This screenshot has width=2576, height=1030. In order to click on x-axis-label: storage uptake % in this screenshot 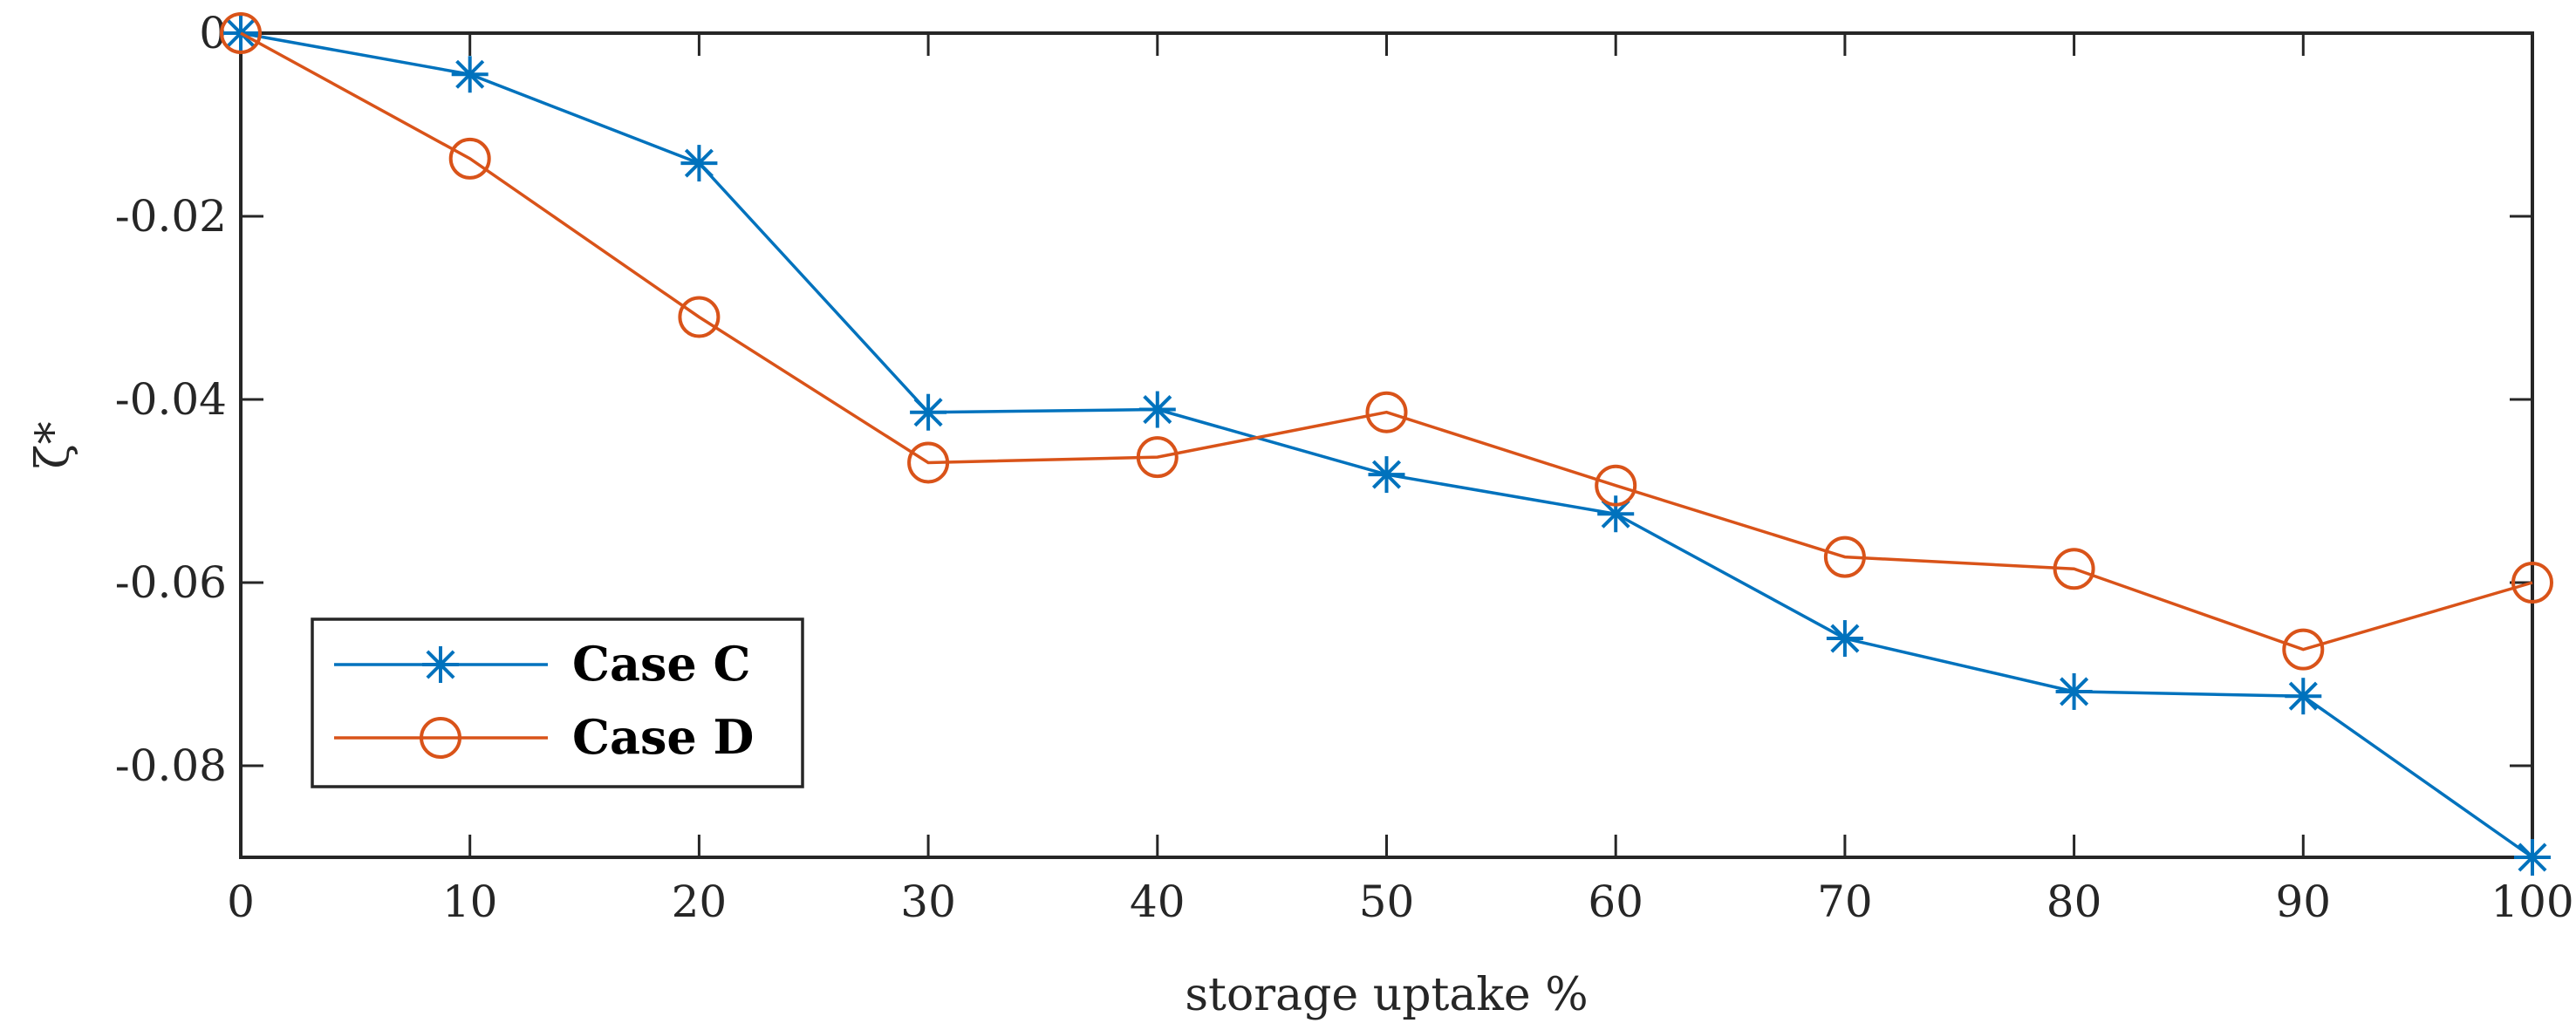, I will do `click(1386, 995)`.